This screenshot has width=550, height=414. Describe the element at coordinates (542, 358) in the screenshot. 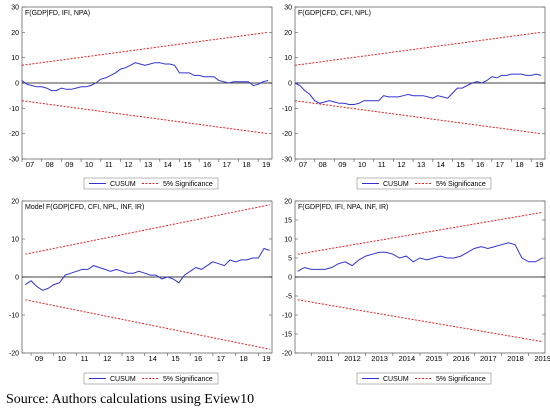

I see `x-tick-label: 2019` at that location.